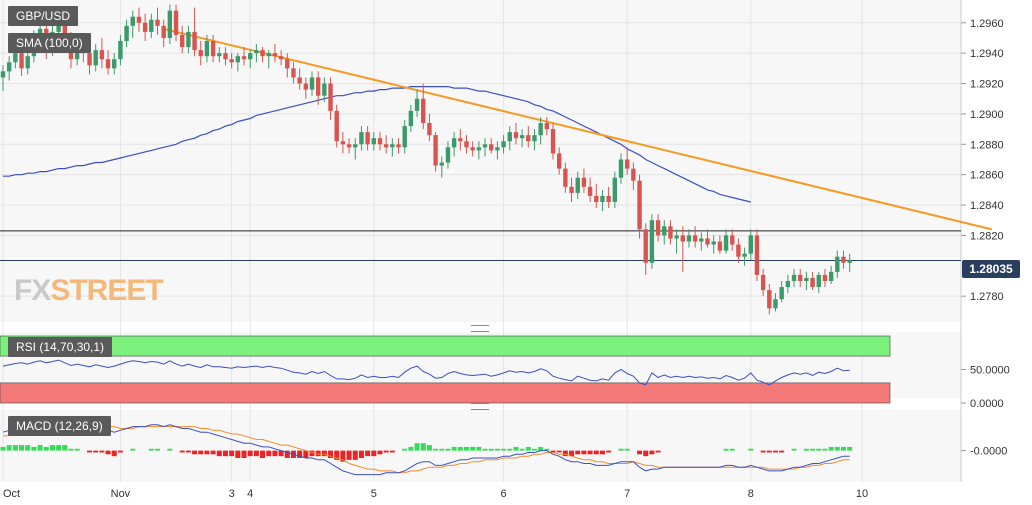 The height and width of the screenshot is (505, 1032). I want to click on x-tick-label: 3, so click(232, 494).